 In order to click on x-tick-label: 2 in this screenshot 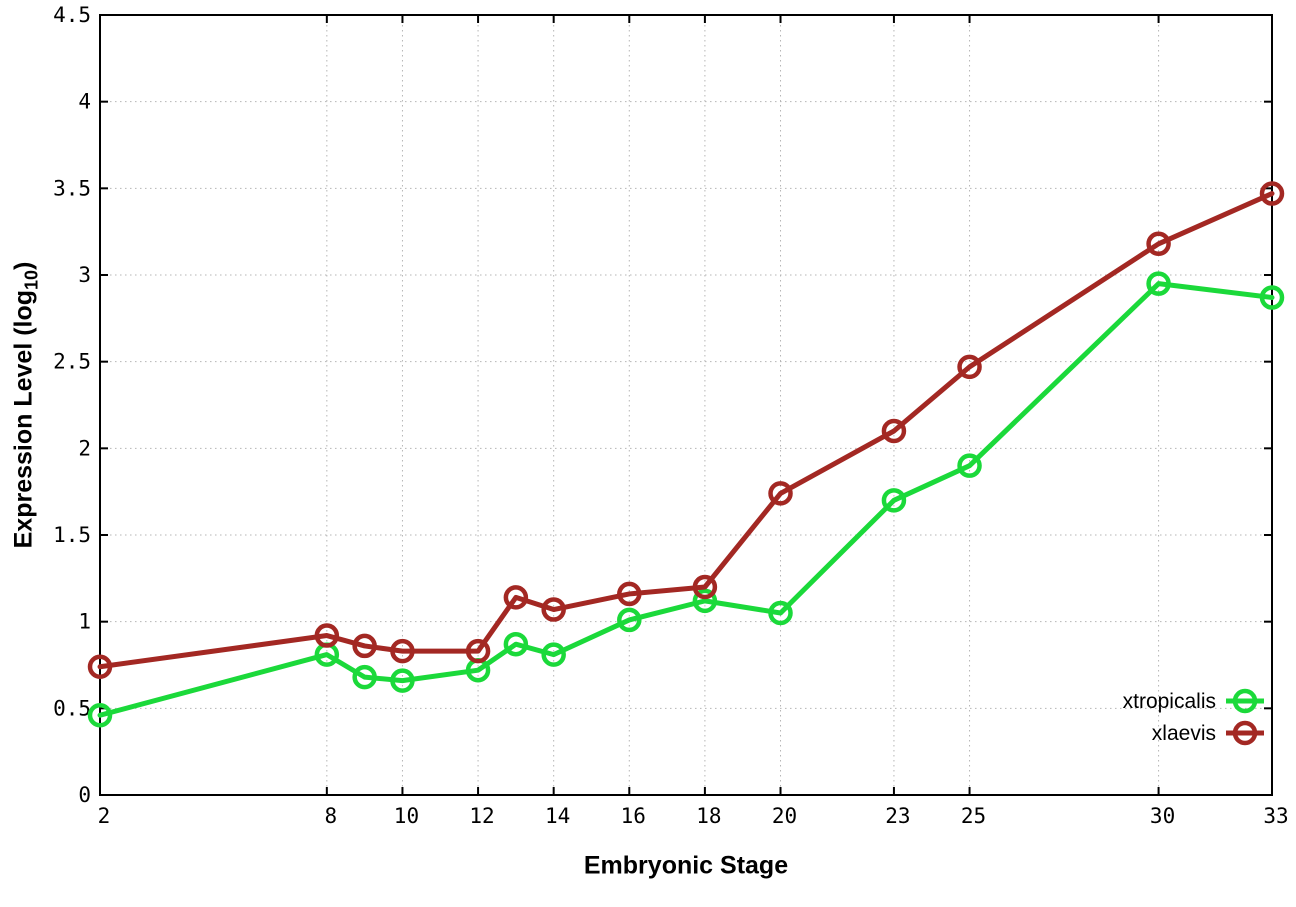, I will do `click(104, 816)`.